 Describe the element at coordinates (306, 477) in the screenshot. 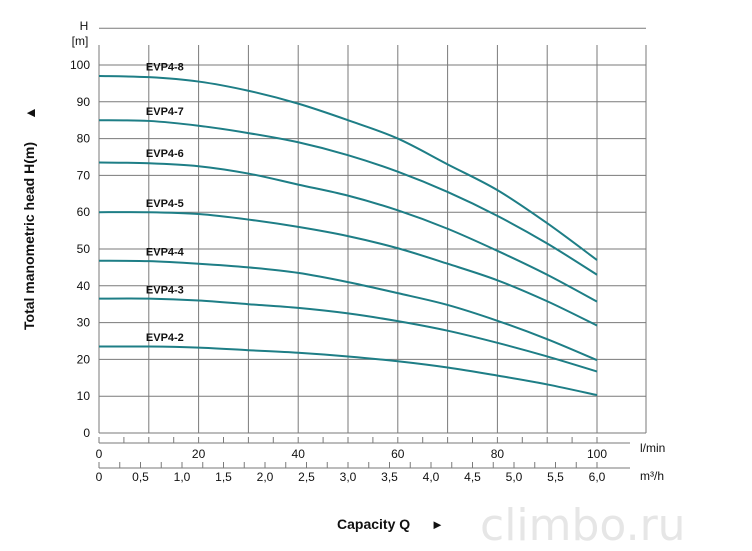

I see `x-secondary-tick-label: 2,5` at that location.